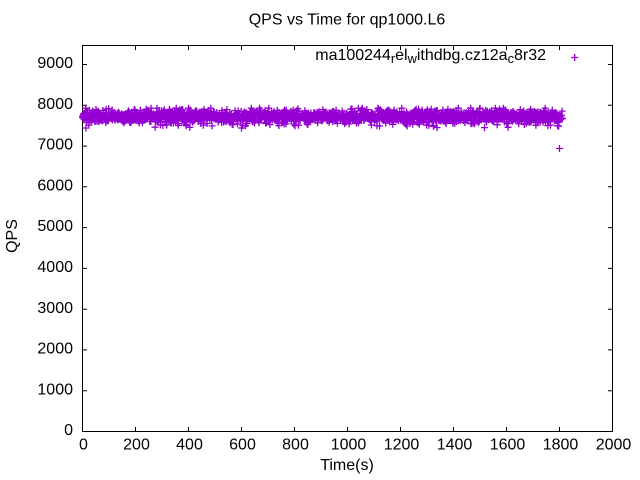 Image resolution: width=640 pixels, height=480 pixels. Describe the element at coordinates (55, 145) in the screenshot. I see `svg-text: 7000` at that location.